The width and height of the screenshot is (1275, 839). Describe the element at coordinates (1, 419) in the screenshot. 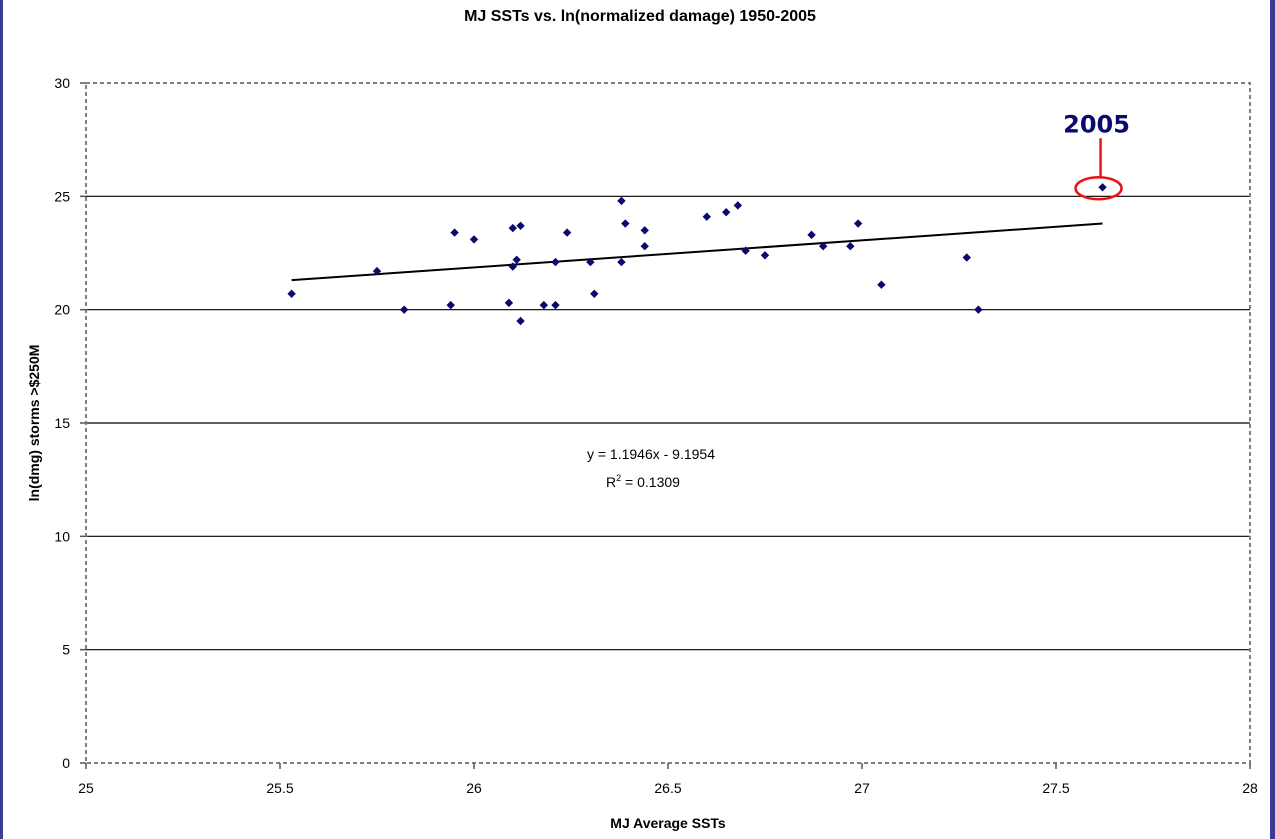

I see `frame-left-border` at that location.